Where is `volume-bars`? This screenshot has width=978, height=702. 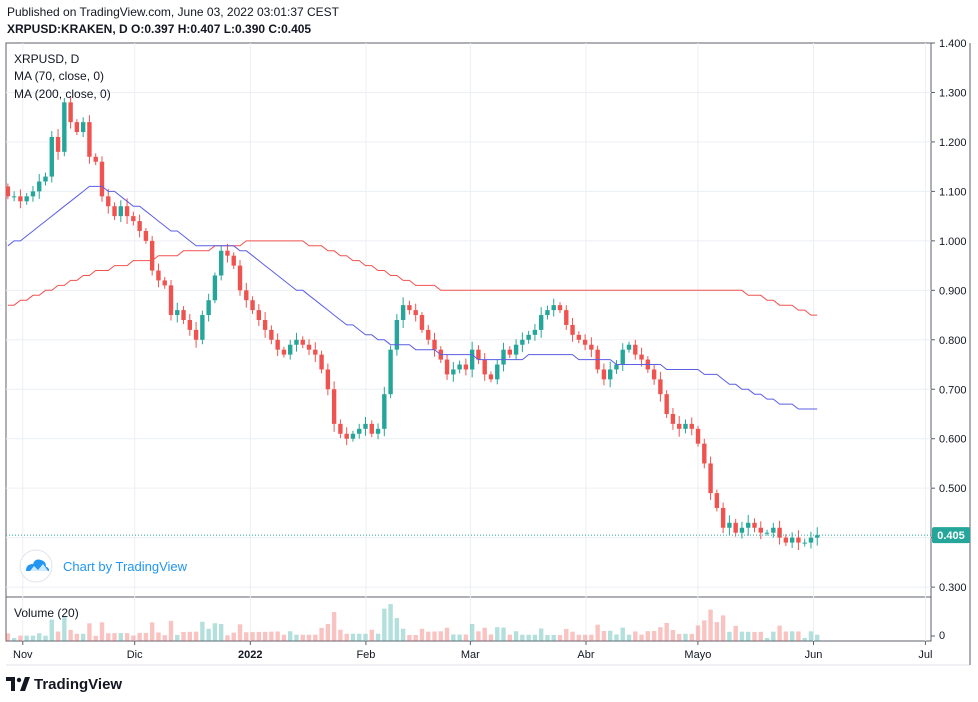 volume-bars is located at coordinates (412, 622).